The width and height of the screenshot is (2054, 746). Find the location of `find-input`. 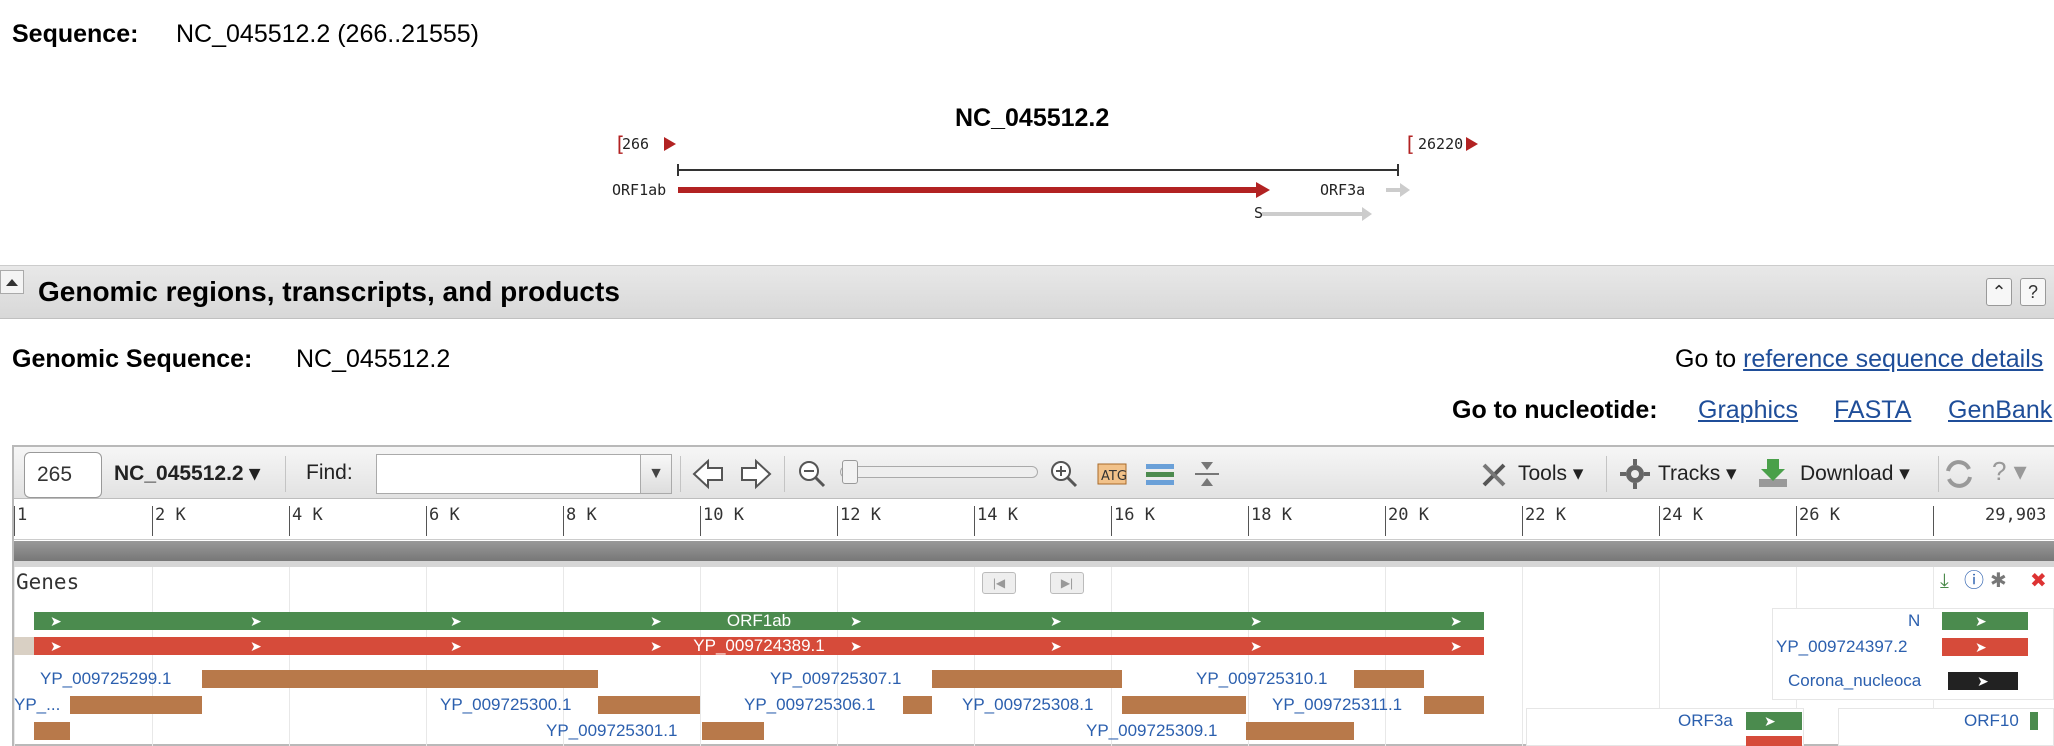

find-input is located at coordinates (524, 474).